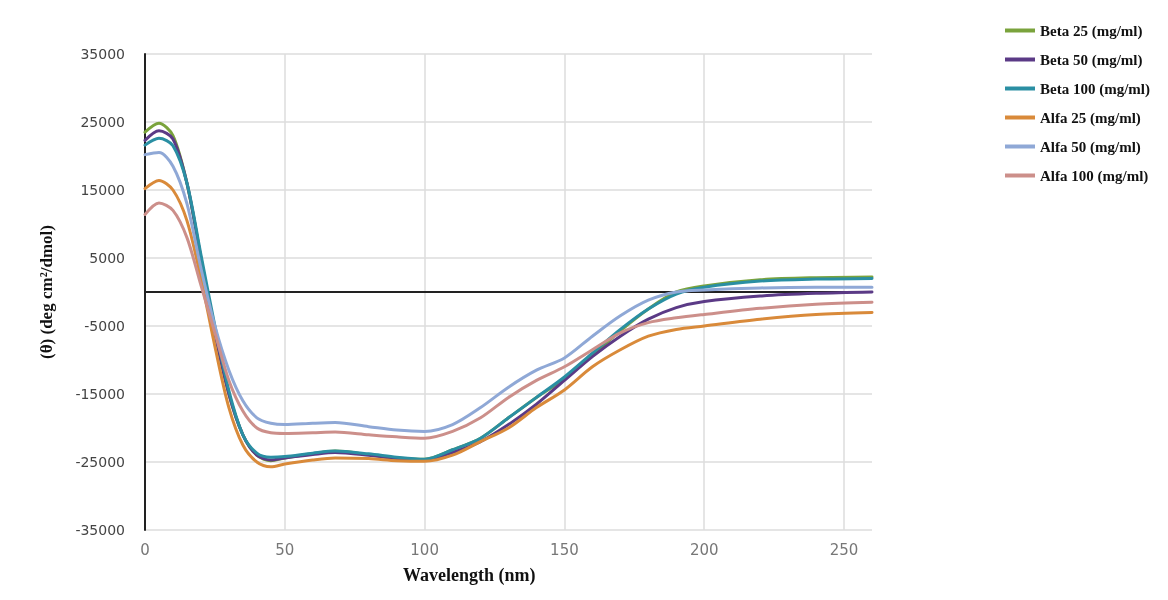 The image size is (1168, 600). Describe the element at coordinates (1090, 118) in the screenshot. I see `legend-label: Alfa 25 (mg/ml)` at that location.